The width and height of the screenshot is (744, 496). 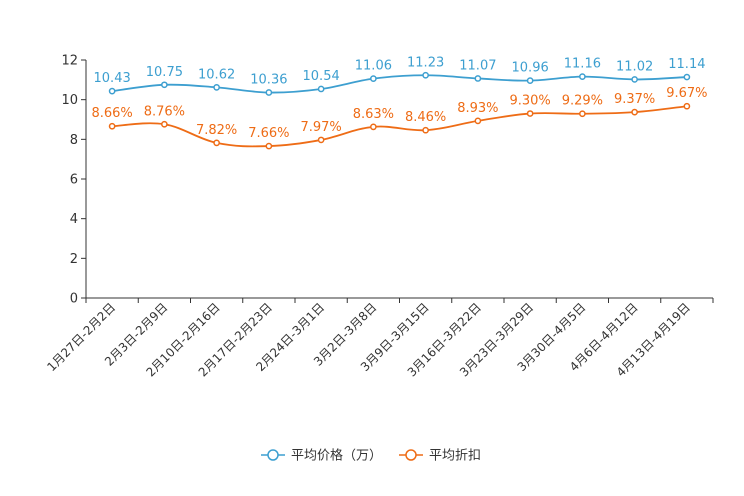 I want to click on legend-label: 平均折扣, so click(x=455, y=456).